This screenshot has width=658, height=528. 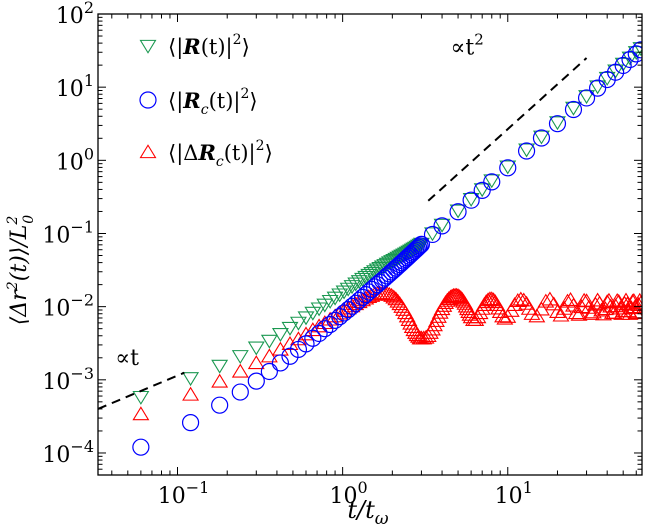 I want to click on legend-entry-Rc: ⟨|Rc(t)|2⟩, so click(x=198, y=102).